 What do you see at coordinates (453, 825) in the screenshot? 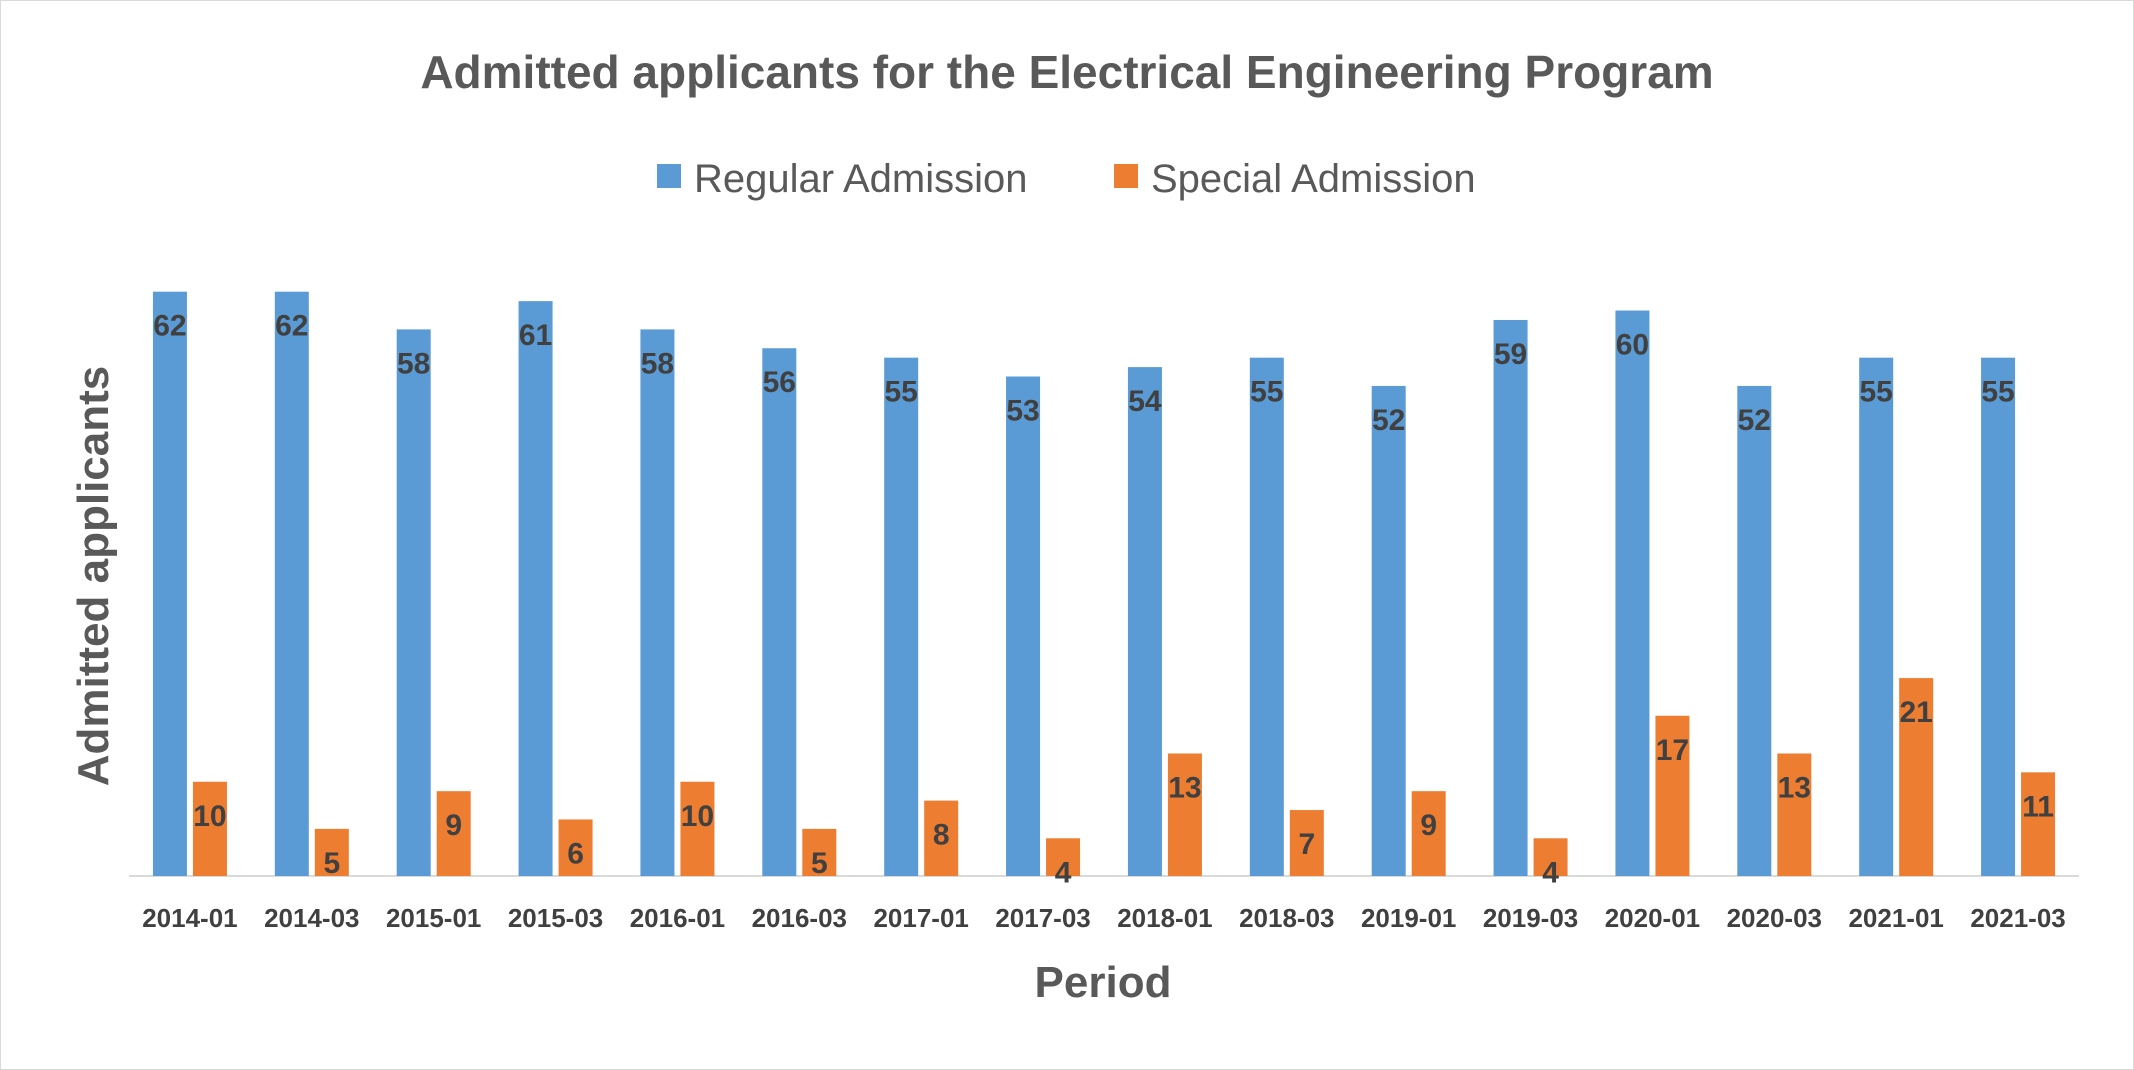
I see `data-label-special-admission-2015-01: 9` at bounding box center [453, 825].